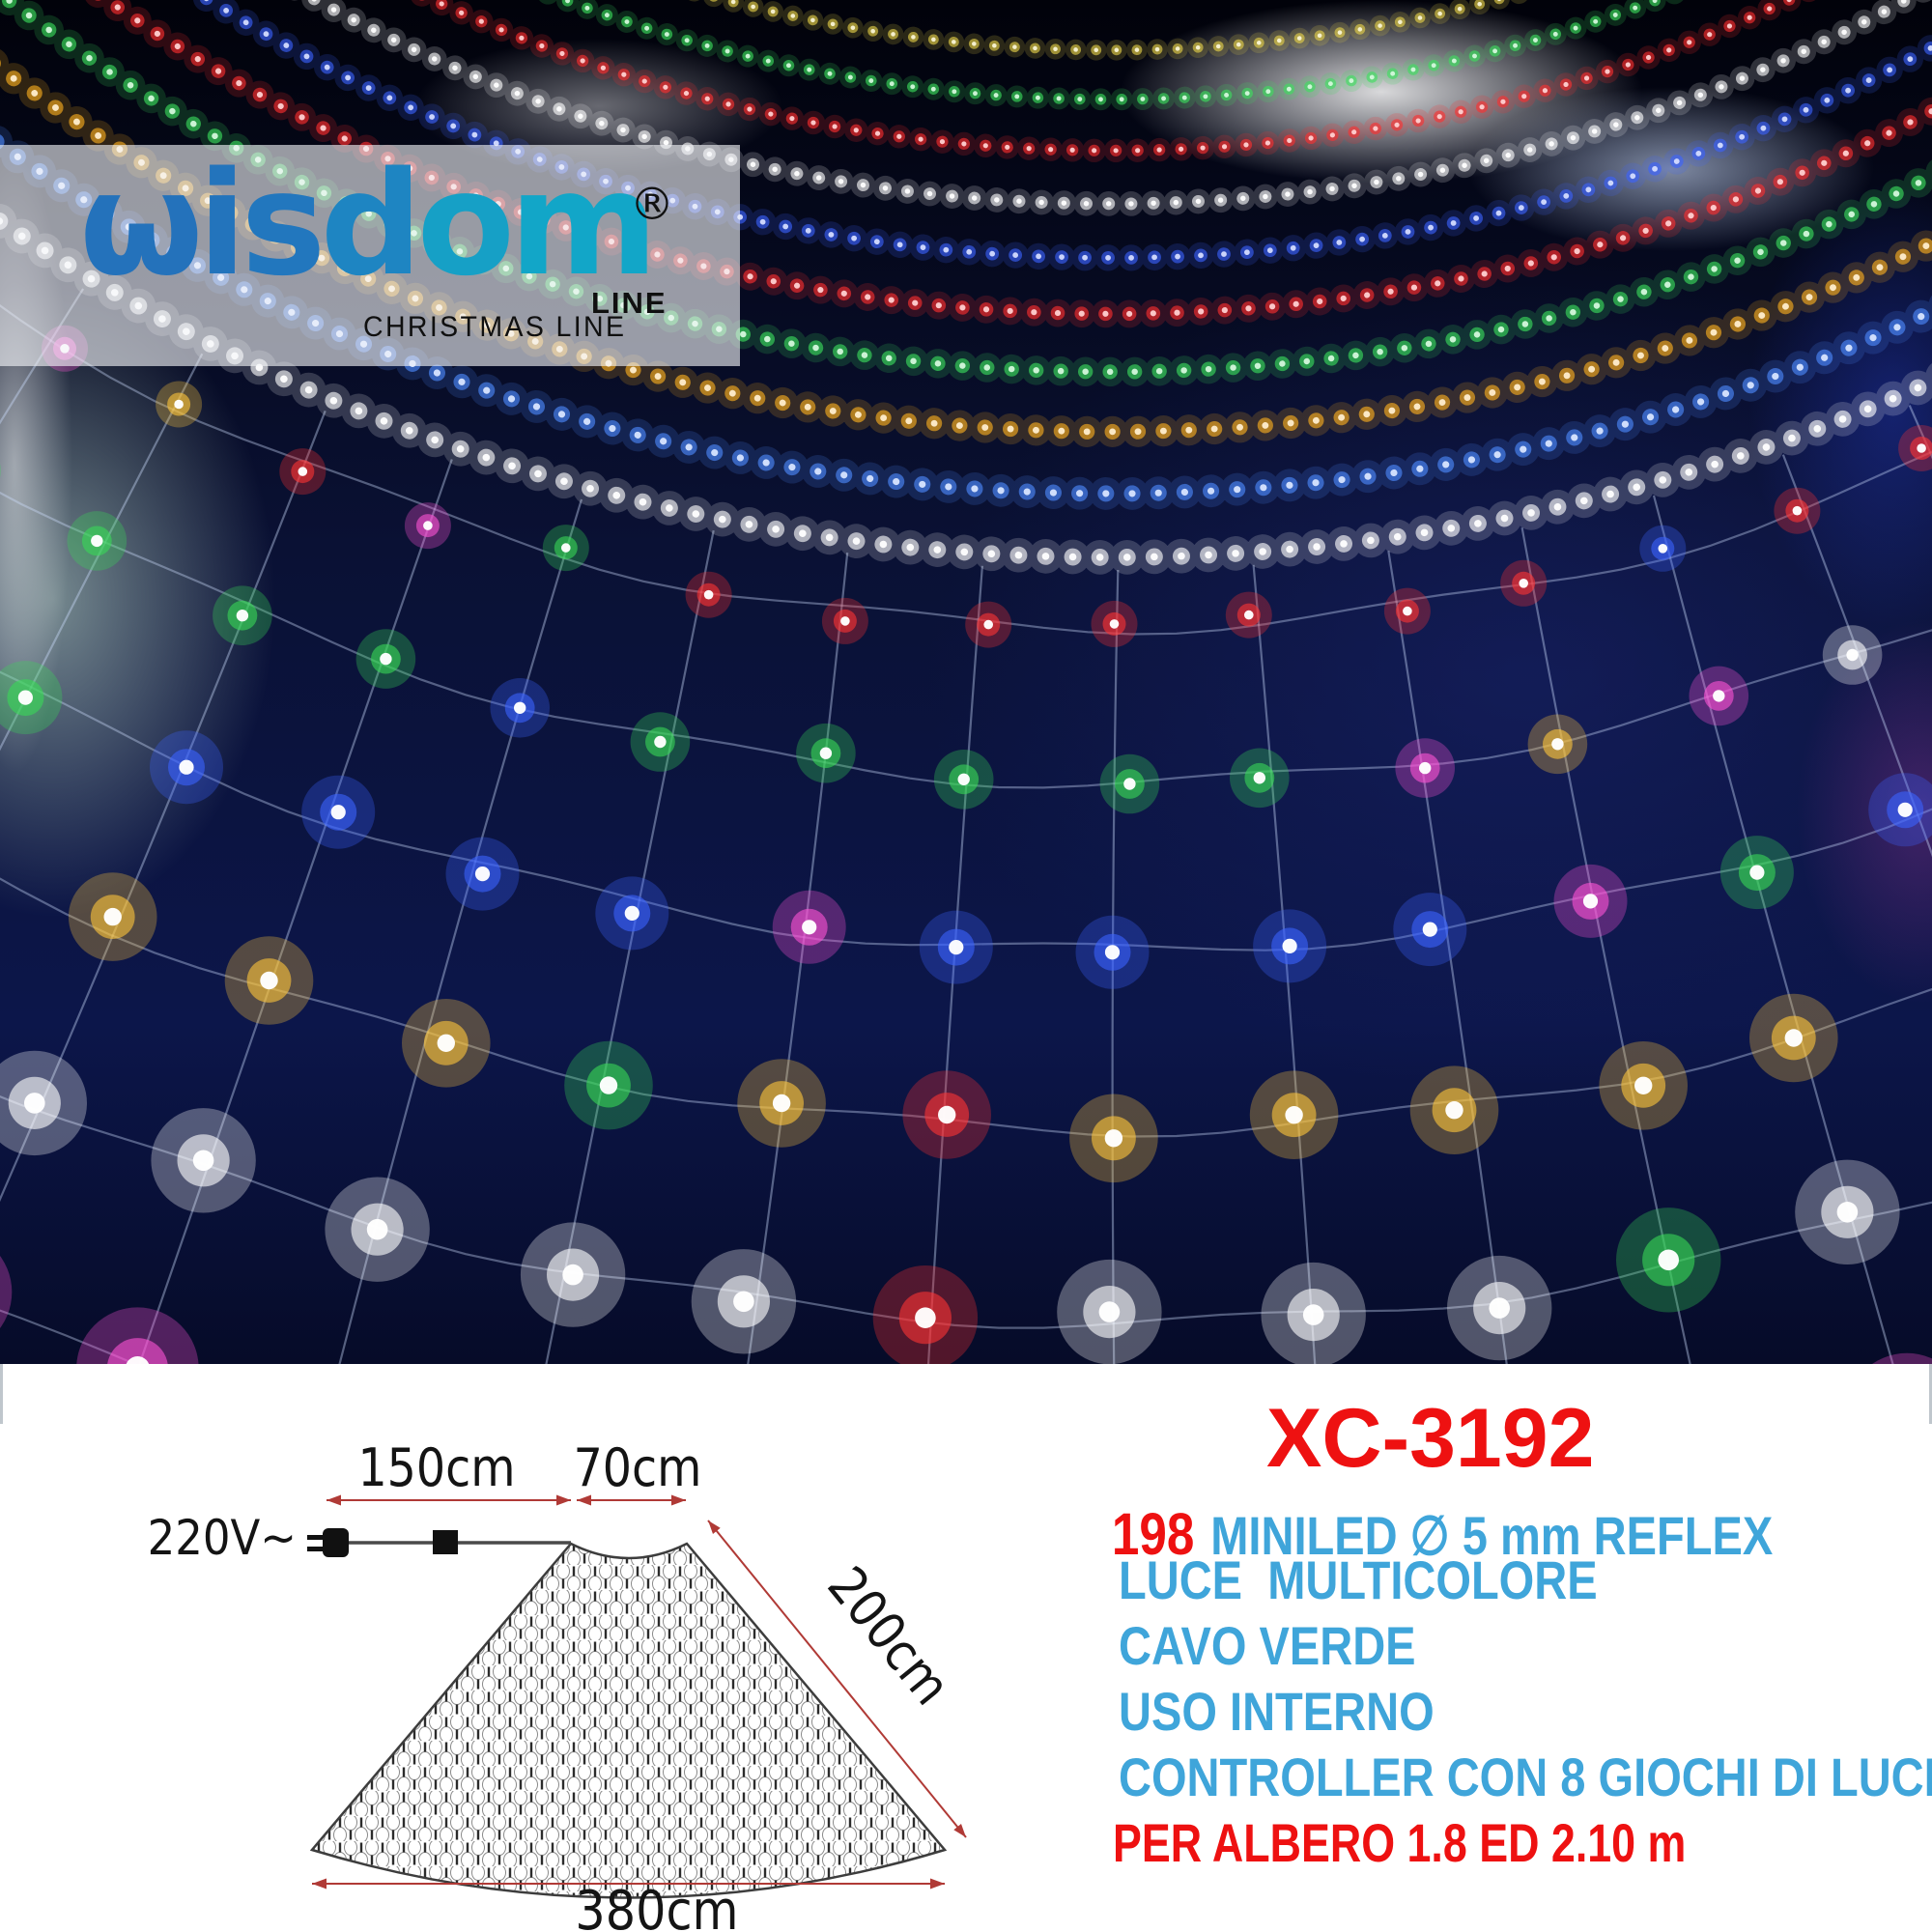 This screenshot has height=1932, width=1932. I want to click on dim-lead-label: 150cm, so click(436, 1467).